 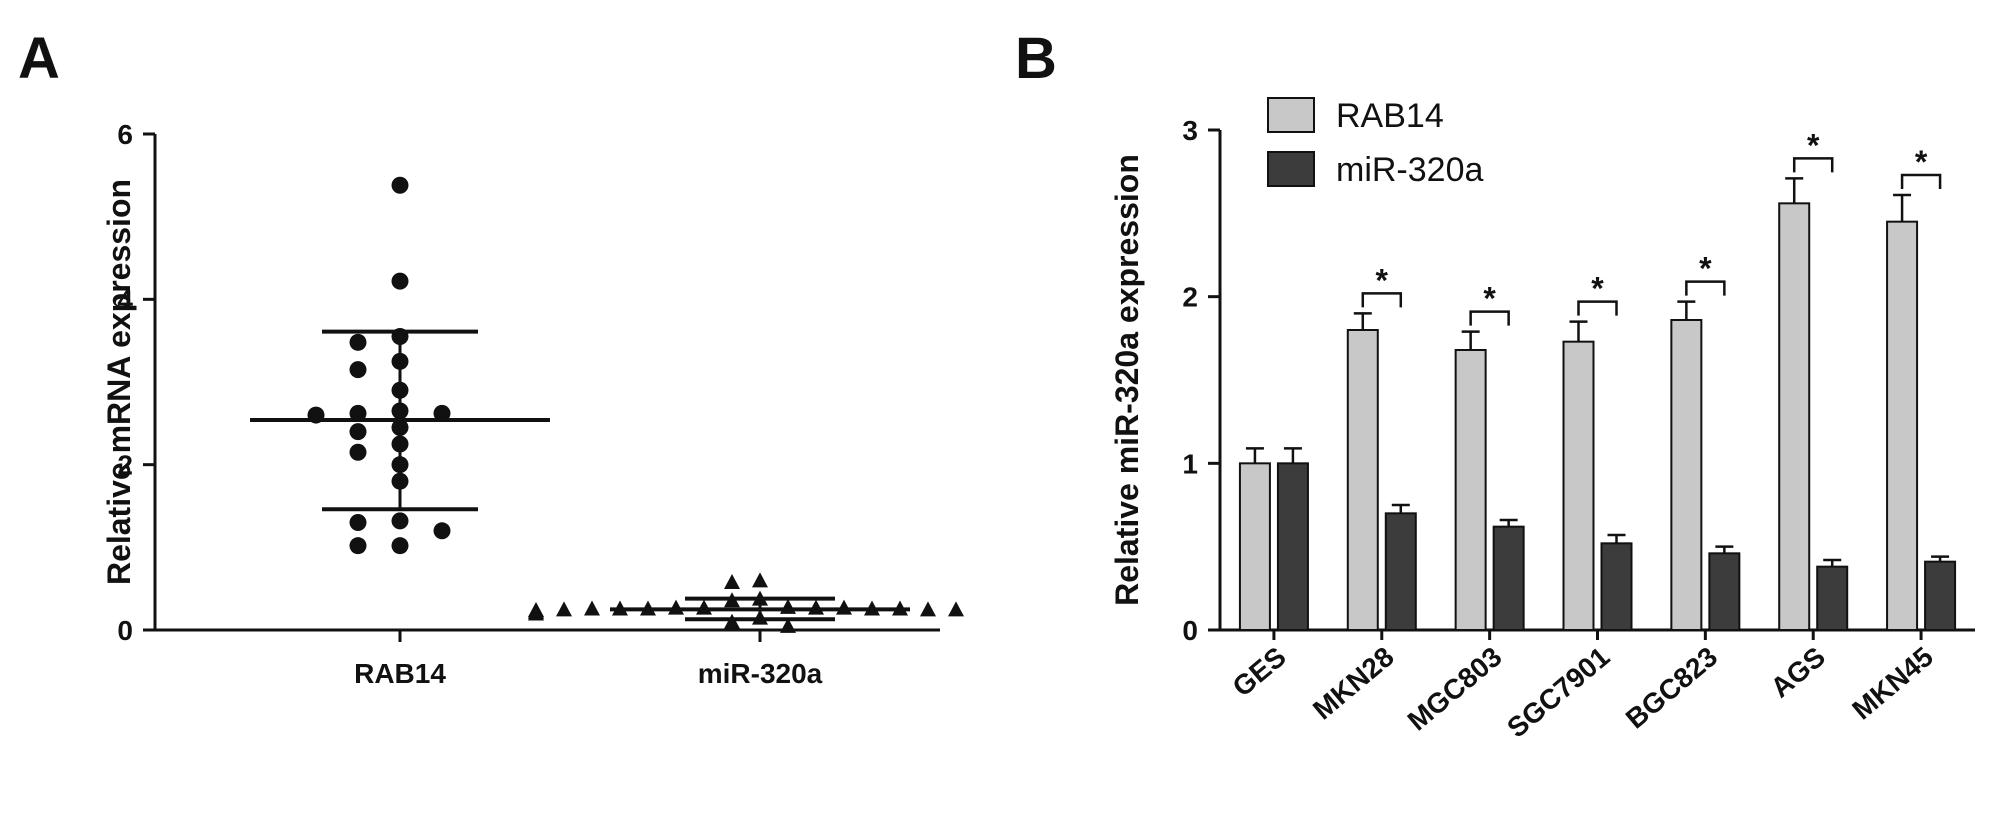 What do you see at coordinates (1291, 169) in the screenshot?
I see `chart-b-legend-swatch-mir-320a` at bounding box center [1291, 169].